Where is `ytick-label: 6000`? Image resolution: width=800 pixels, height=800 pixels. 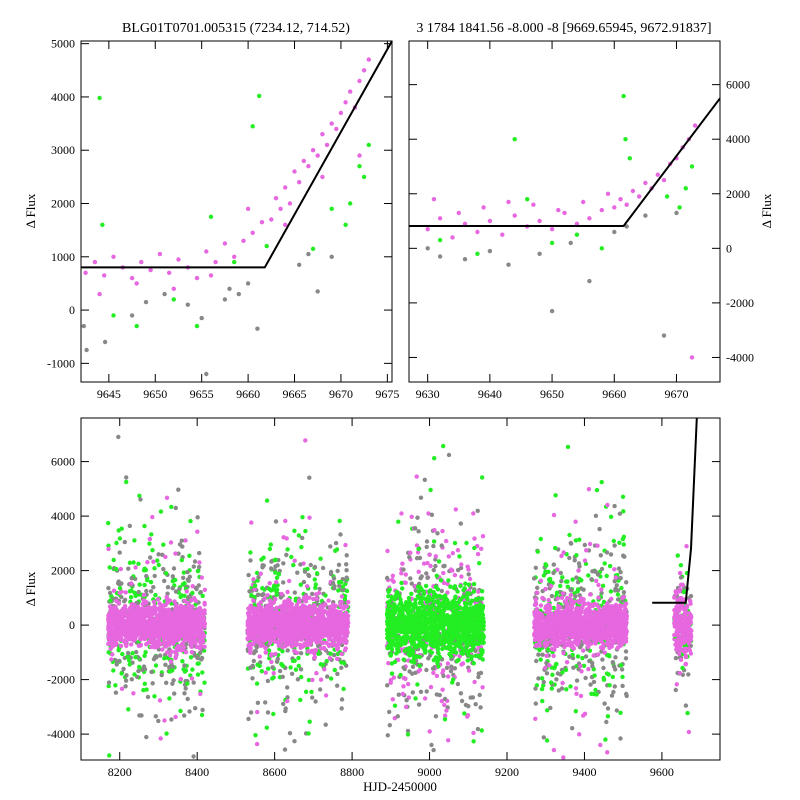
ytick-label: 6000 is located at coordinates (63, 462).